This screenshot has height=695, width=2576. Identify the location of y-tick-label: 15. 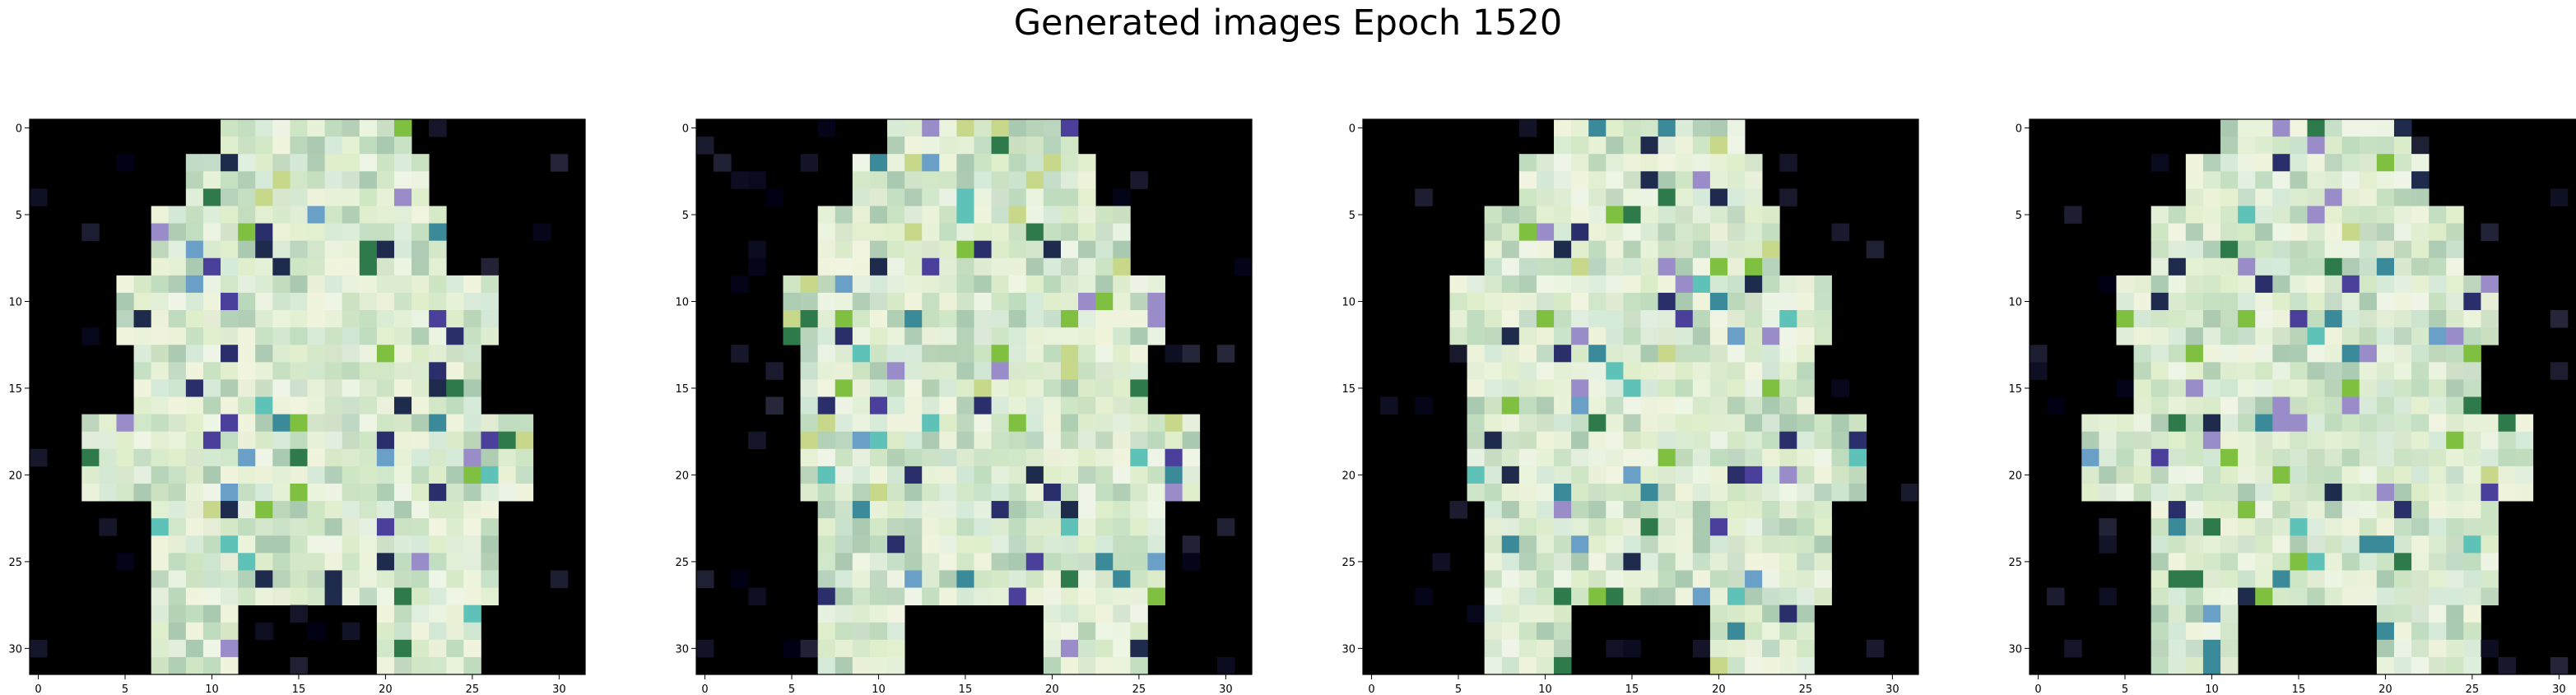
(1348, 389).